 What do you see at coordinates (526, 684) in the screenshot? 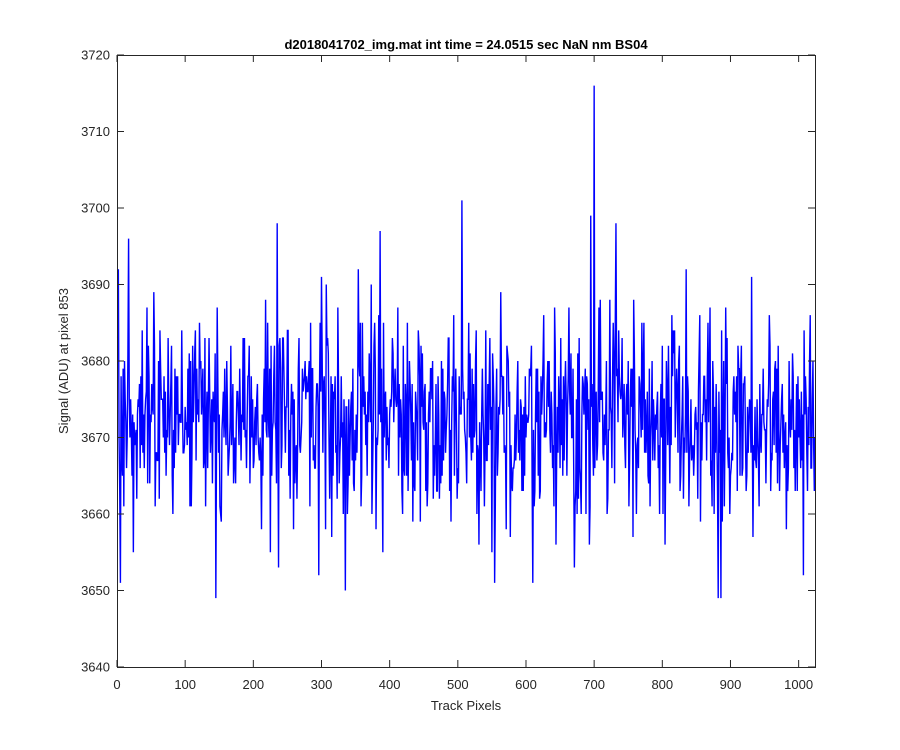
I see `x-tick-label: 600` at bounding box center [526, 684].